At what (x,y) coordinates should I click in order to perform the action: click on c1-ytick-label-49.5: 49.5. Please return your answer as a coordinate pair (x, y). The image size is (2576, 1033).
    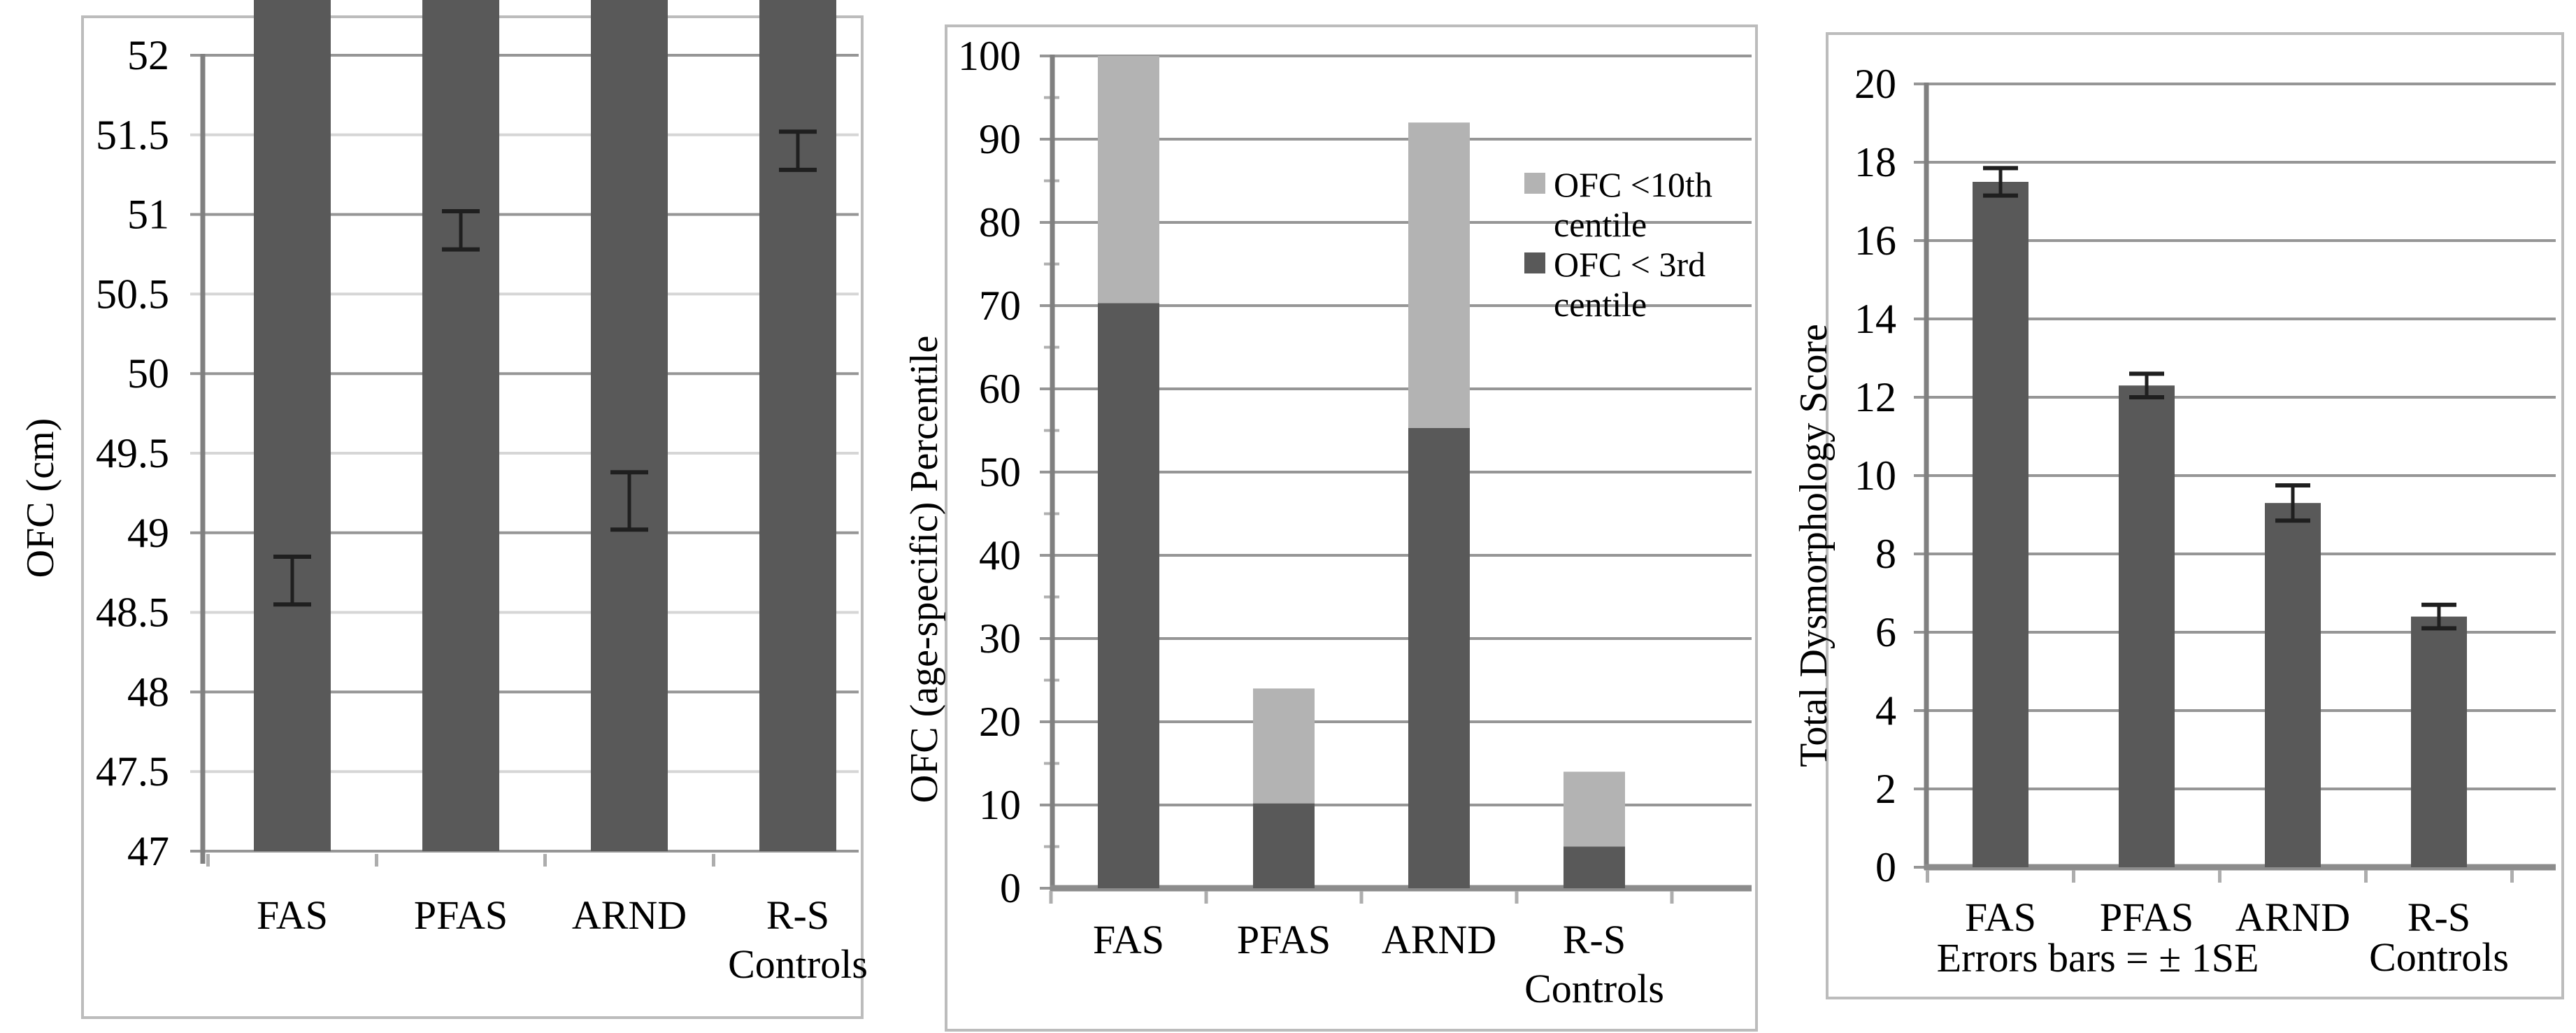
    Looking at the image, I should click on (132, 453).